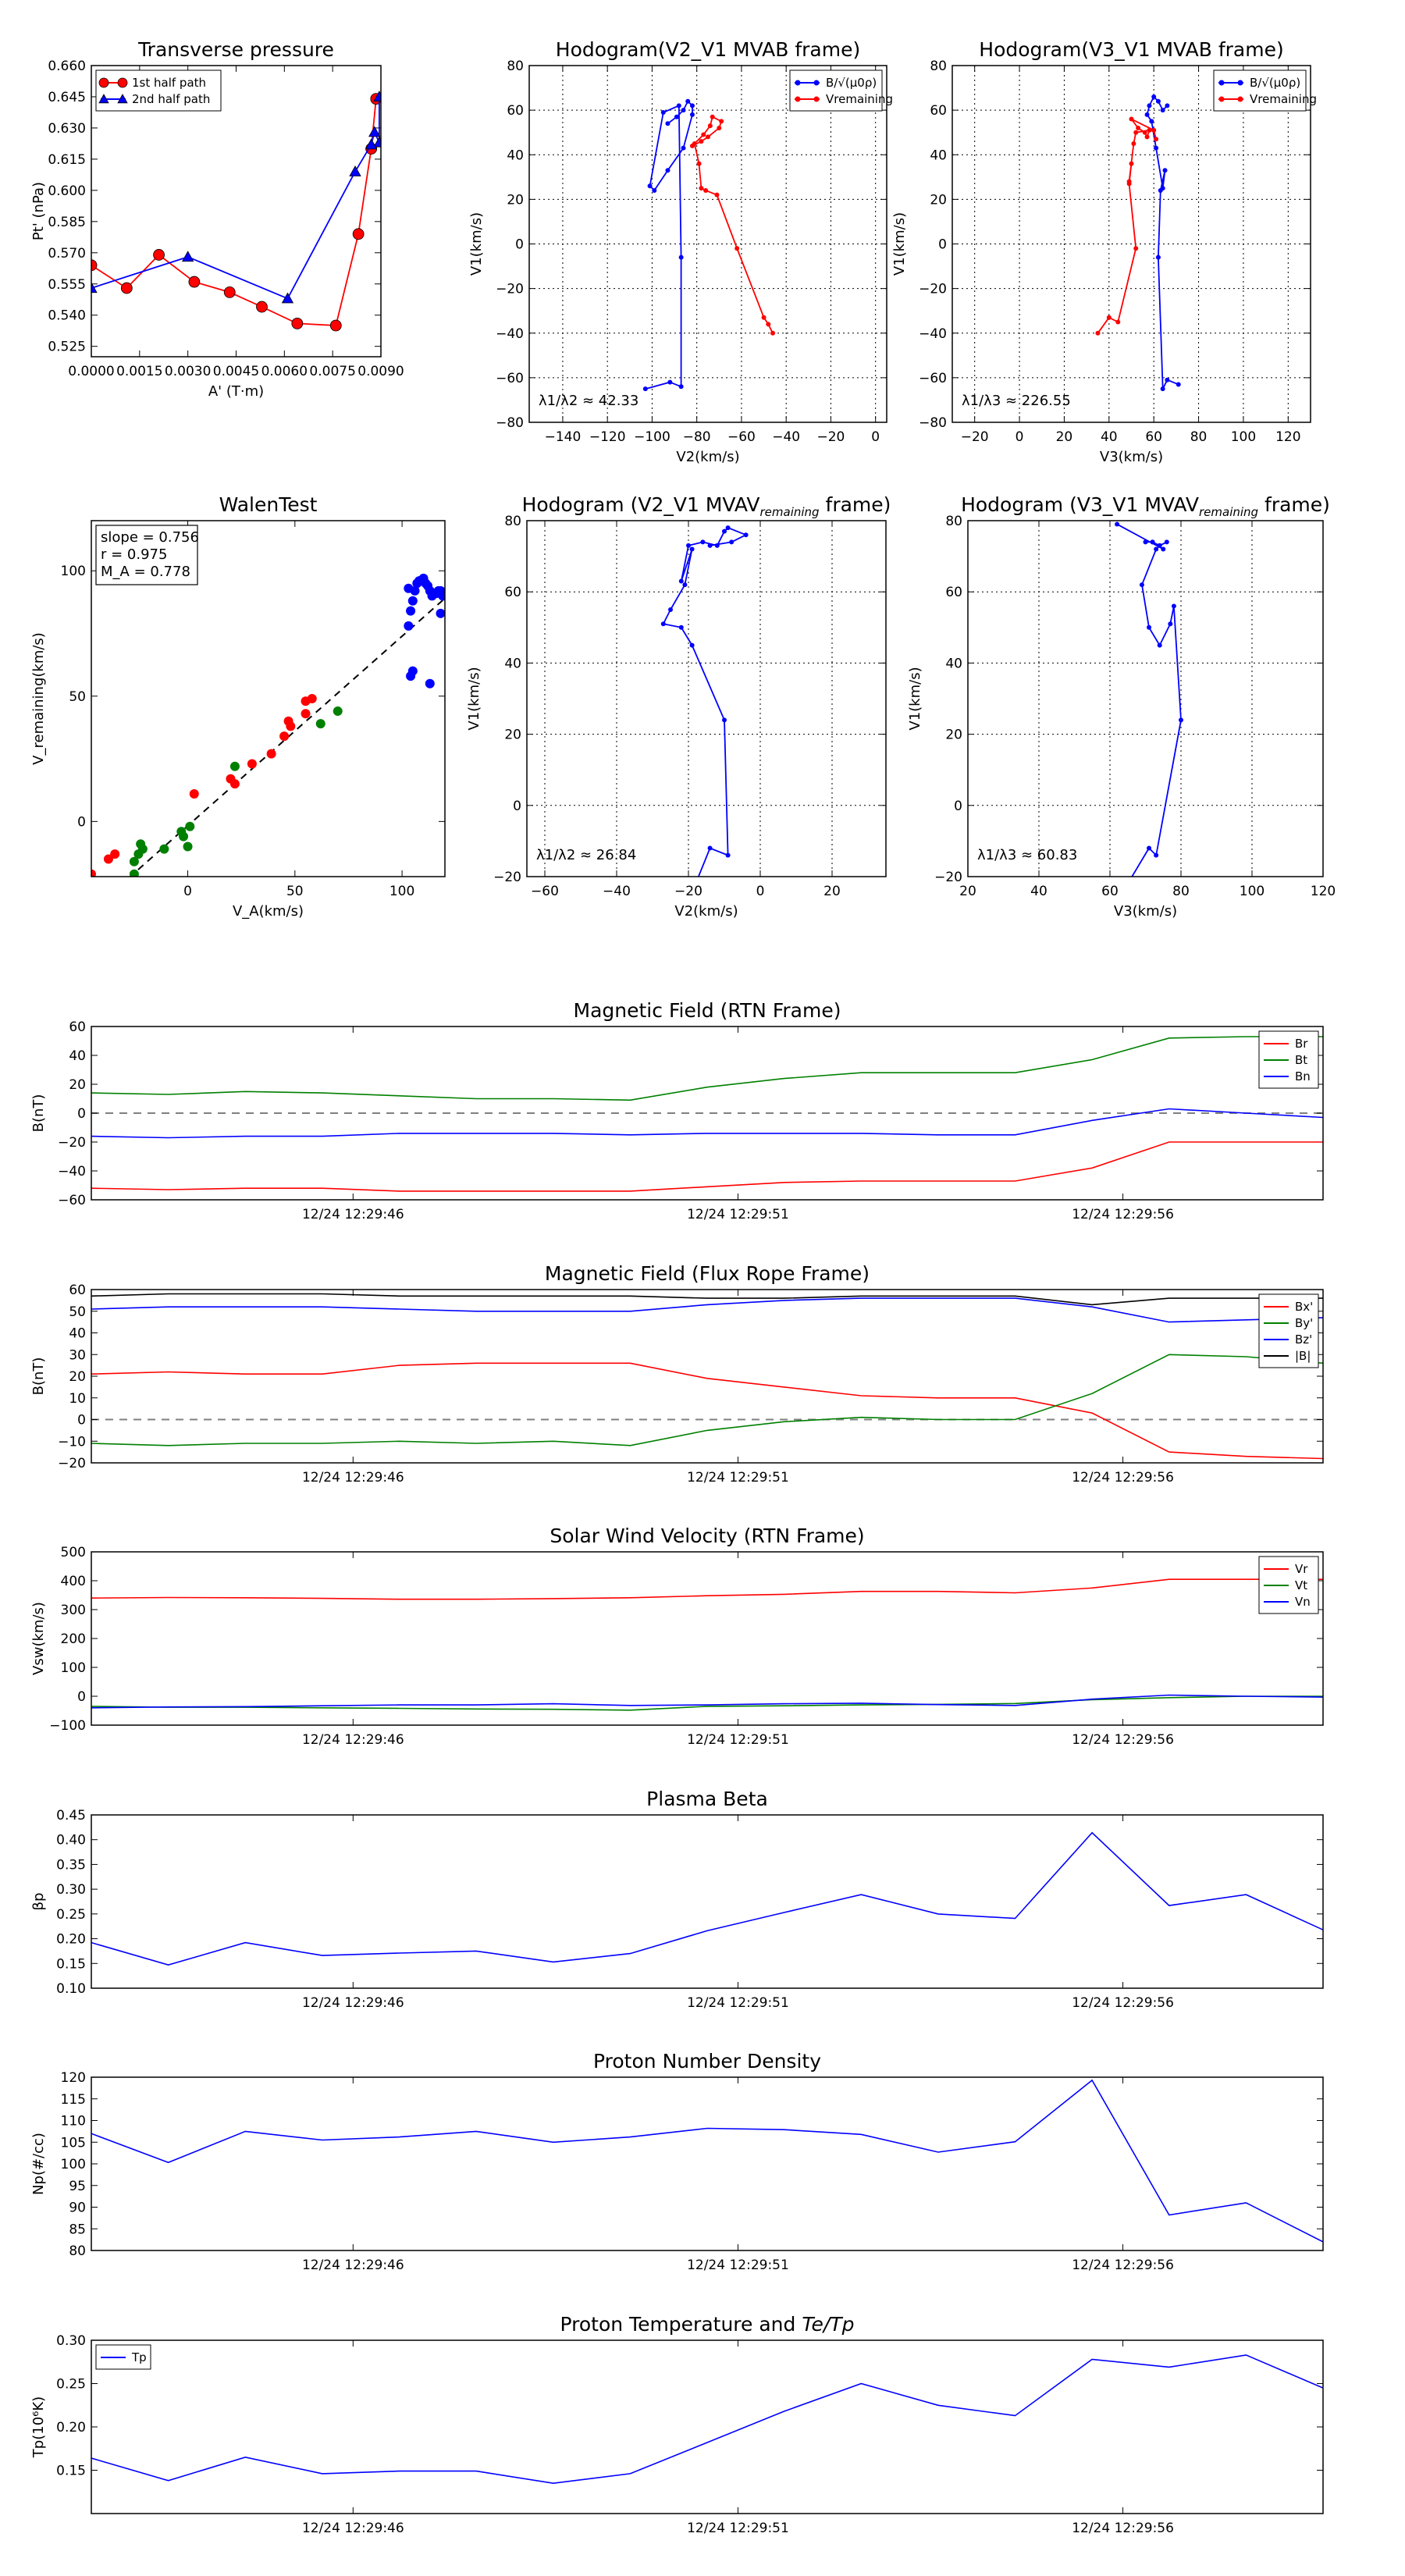 The width and height of the screenshot is (1405, 2576). What do you see at coordinates (510, 423) in the screenshot?
I see `y-tick-label: −80` at bounding box center [510, 423].